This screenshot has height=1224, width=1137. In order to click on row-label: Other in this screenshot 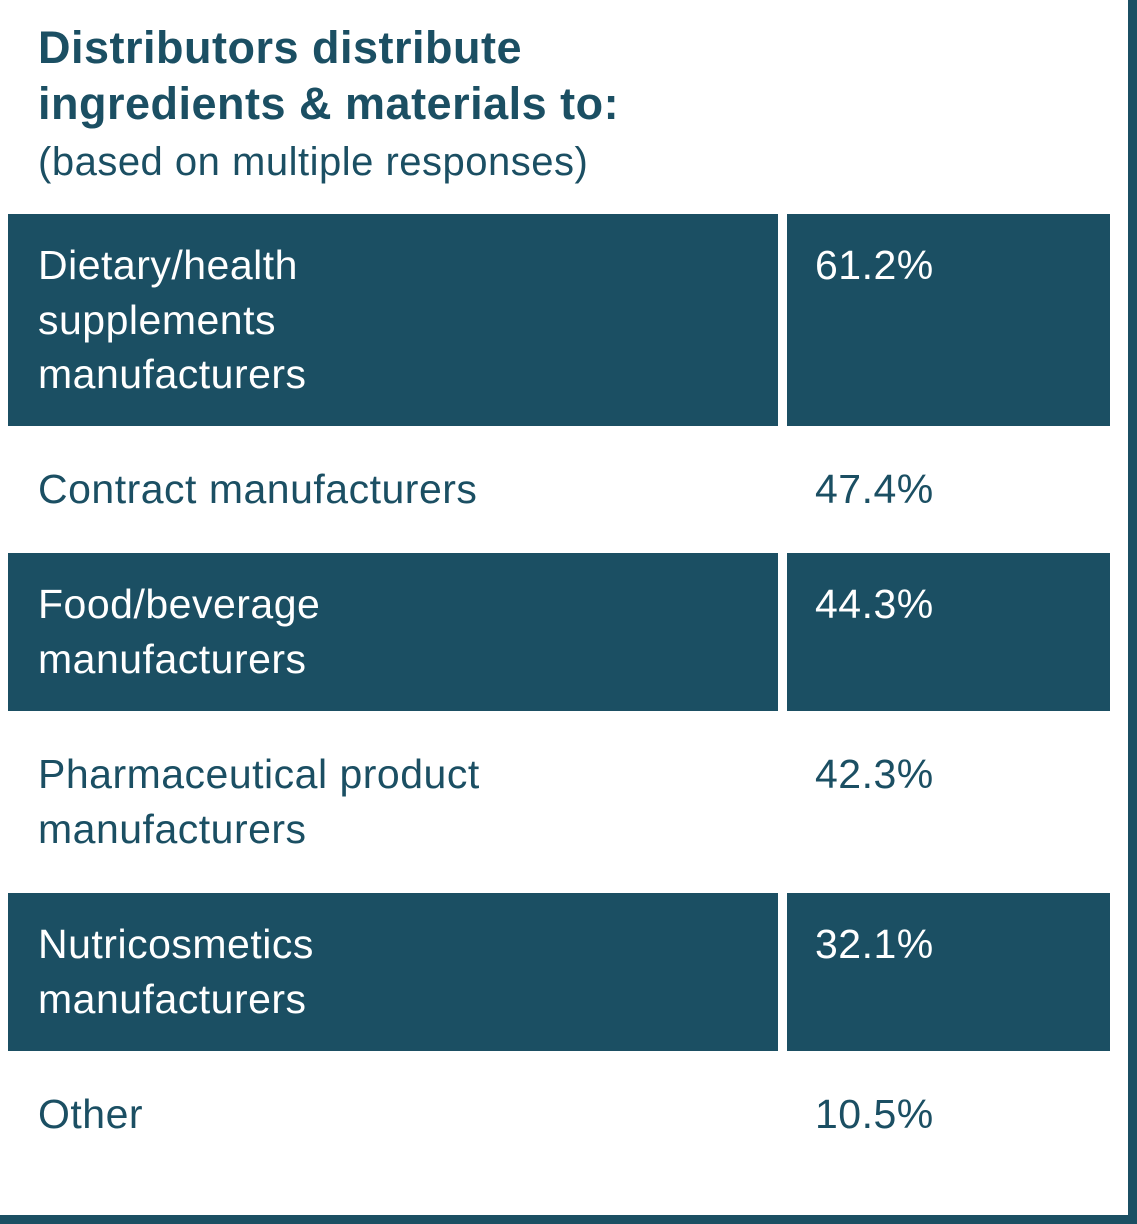, I will do `click(91, 1113)`.